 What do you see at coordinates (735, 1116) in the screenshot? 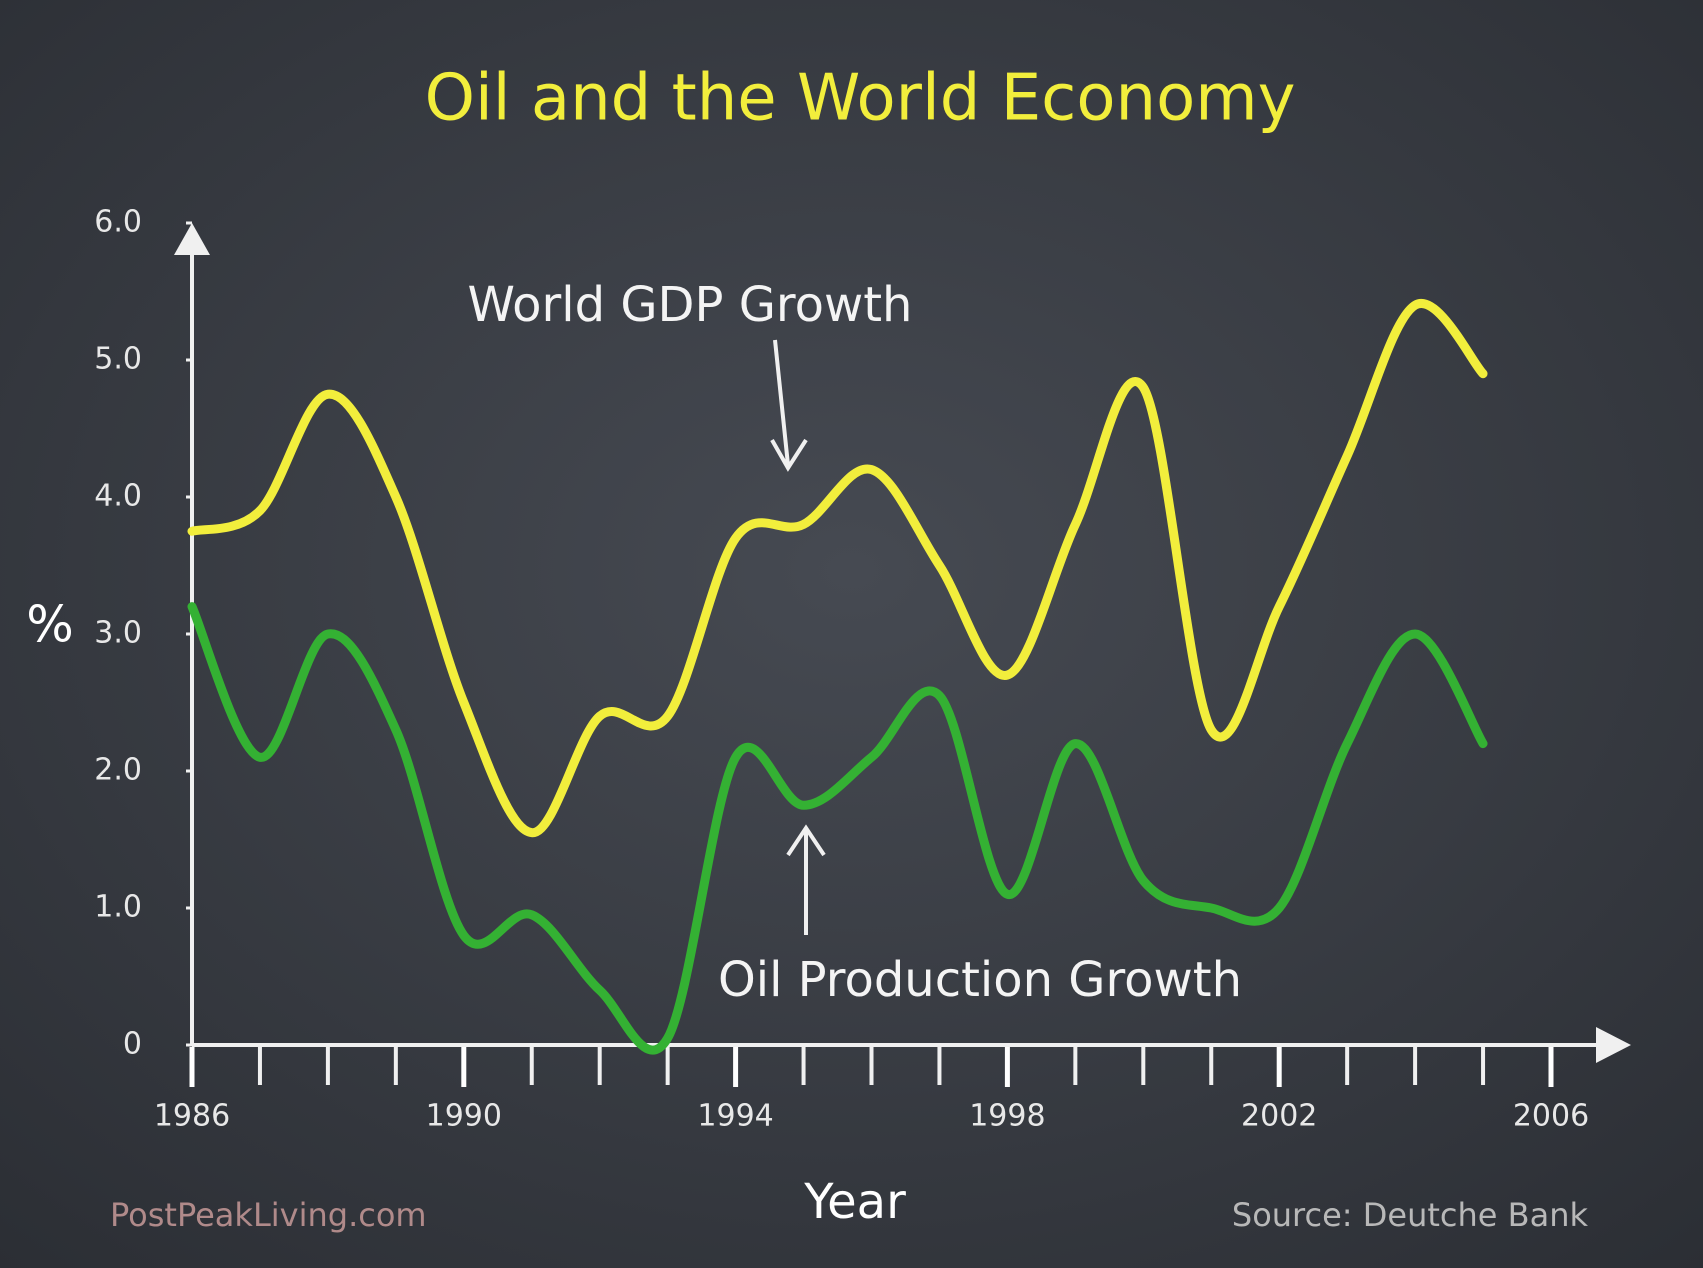
I see `x-tick-label: 1994` at bounding box center [735, 1116].